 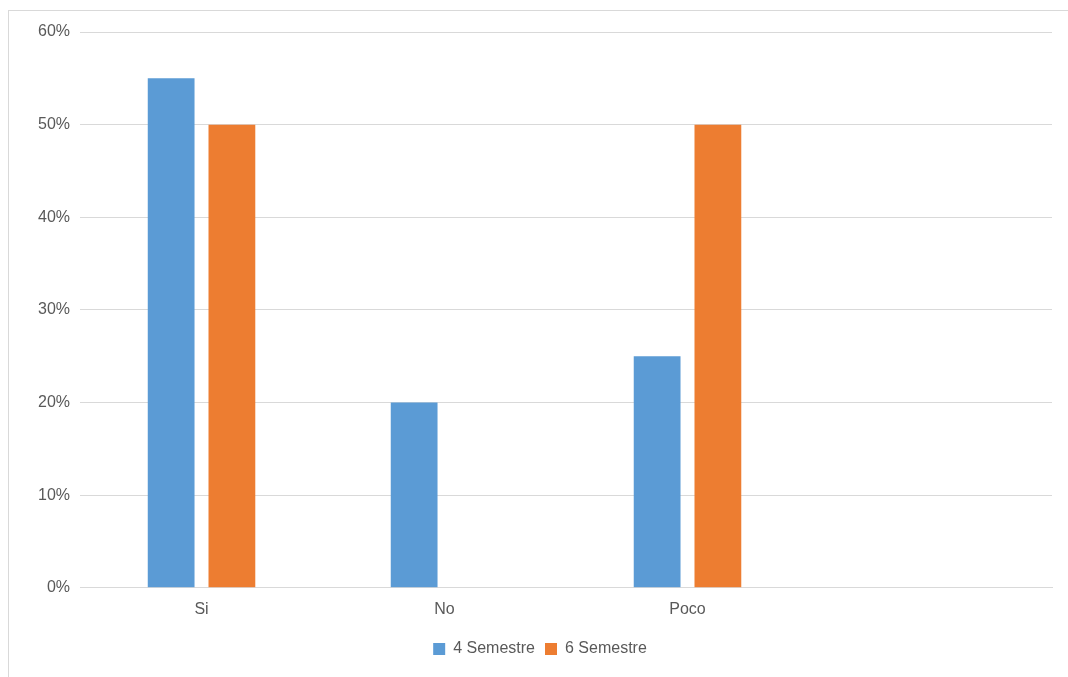 What do you see at coordinates (54, 494) in the screenshot?
I see `y-tick-label: 10%` at bounding box center [54, 494].